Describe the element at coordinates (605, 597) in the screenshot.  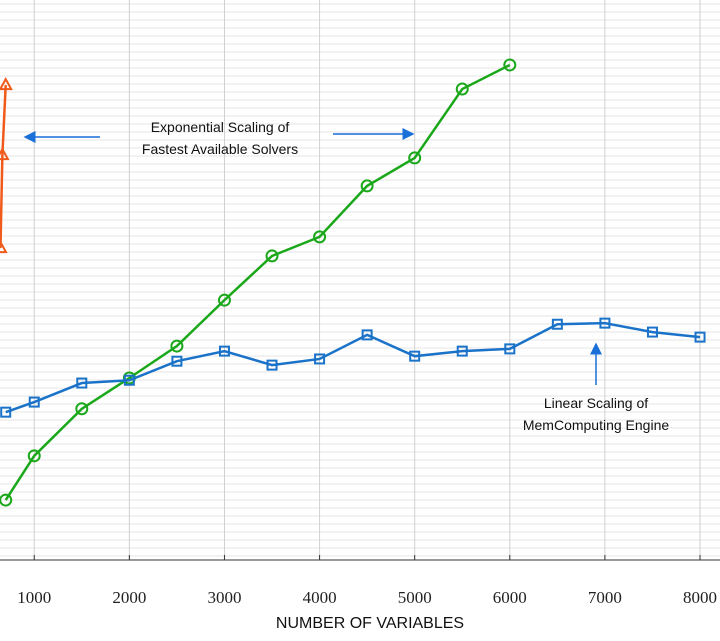
I see `x-tick-label: 7000` at that location.